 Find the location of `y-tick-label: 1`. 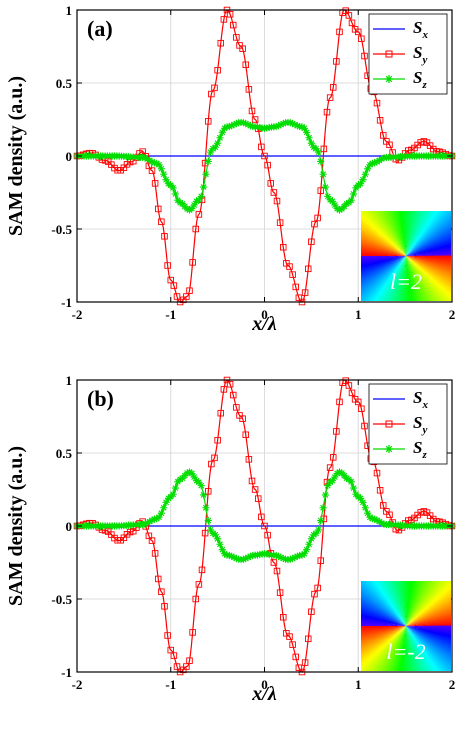

y-tick-label: 1 is located at coordinates (69, 380).